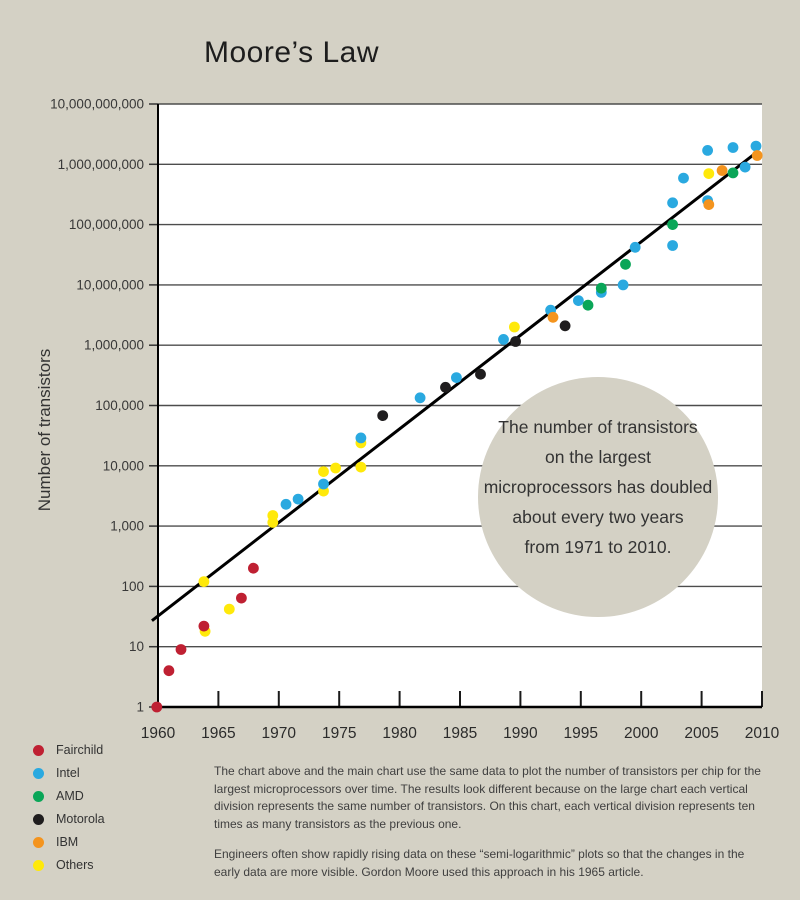 This screenshot has width=800, height=900. I want to click on x-tick-label: 1995, so click(581, 733).